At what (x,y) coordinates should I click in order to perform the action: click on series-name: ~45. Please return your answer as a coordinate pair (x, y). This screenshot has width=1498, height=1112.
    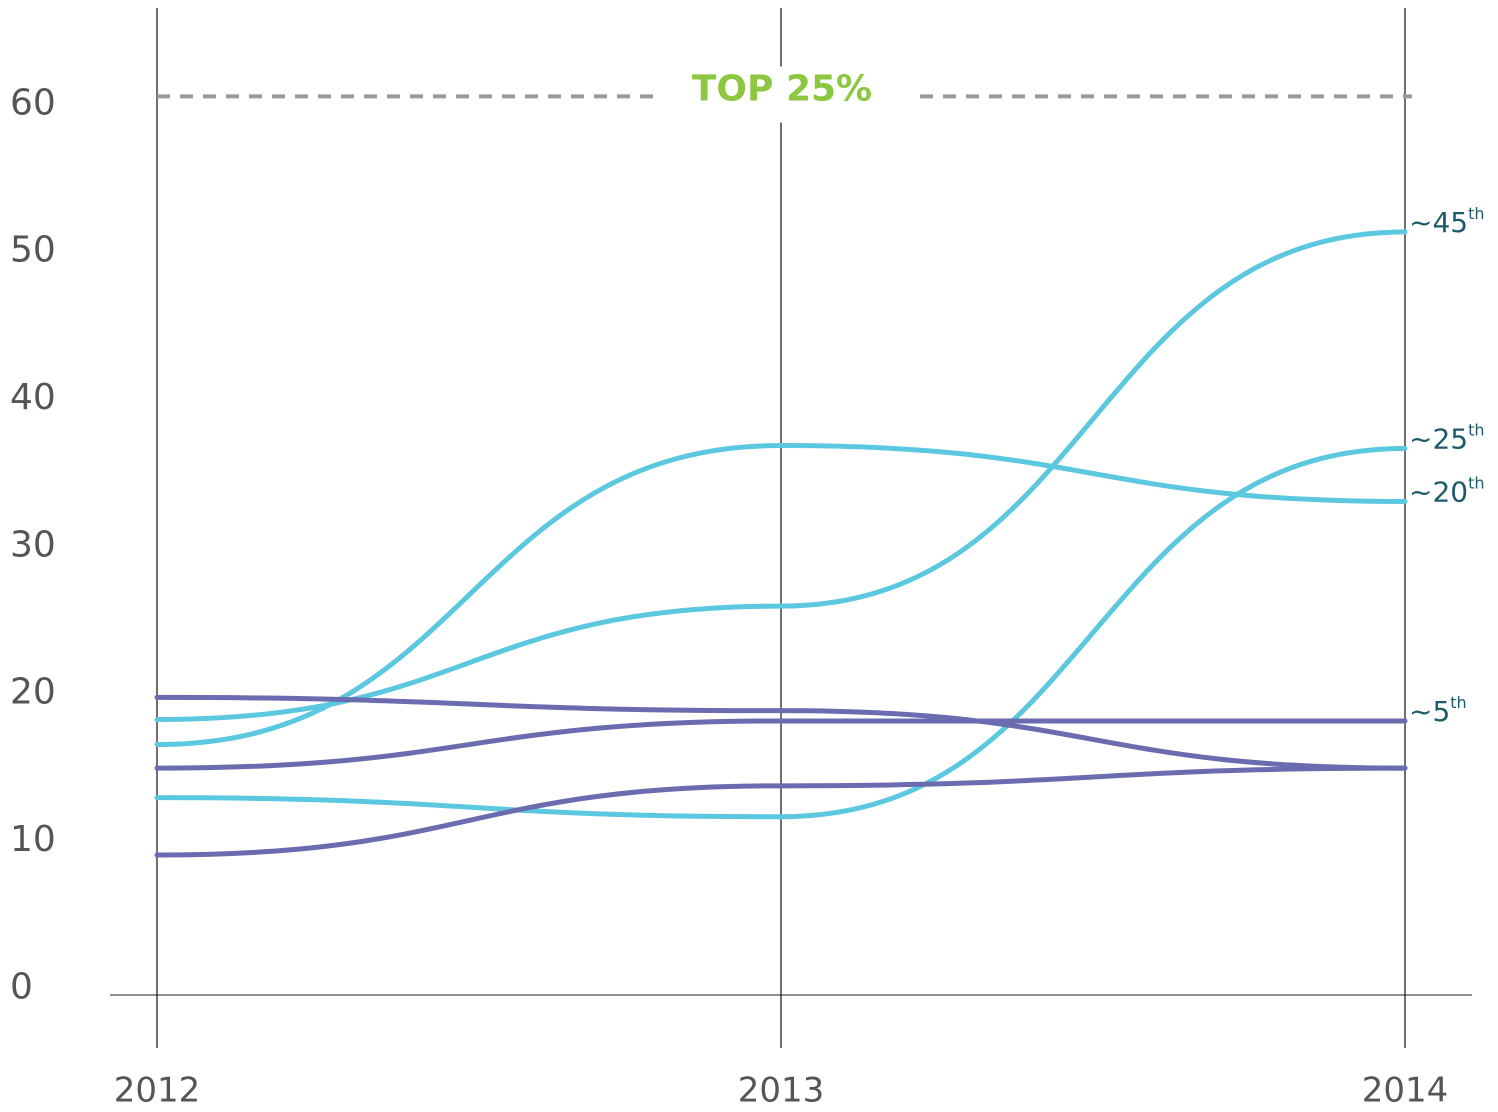
    Looking at the image, I should click on (1438, 222).